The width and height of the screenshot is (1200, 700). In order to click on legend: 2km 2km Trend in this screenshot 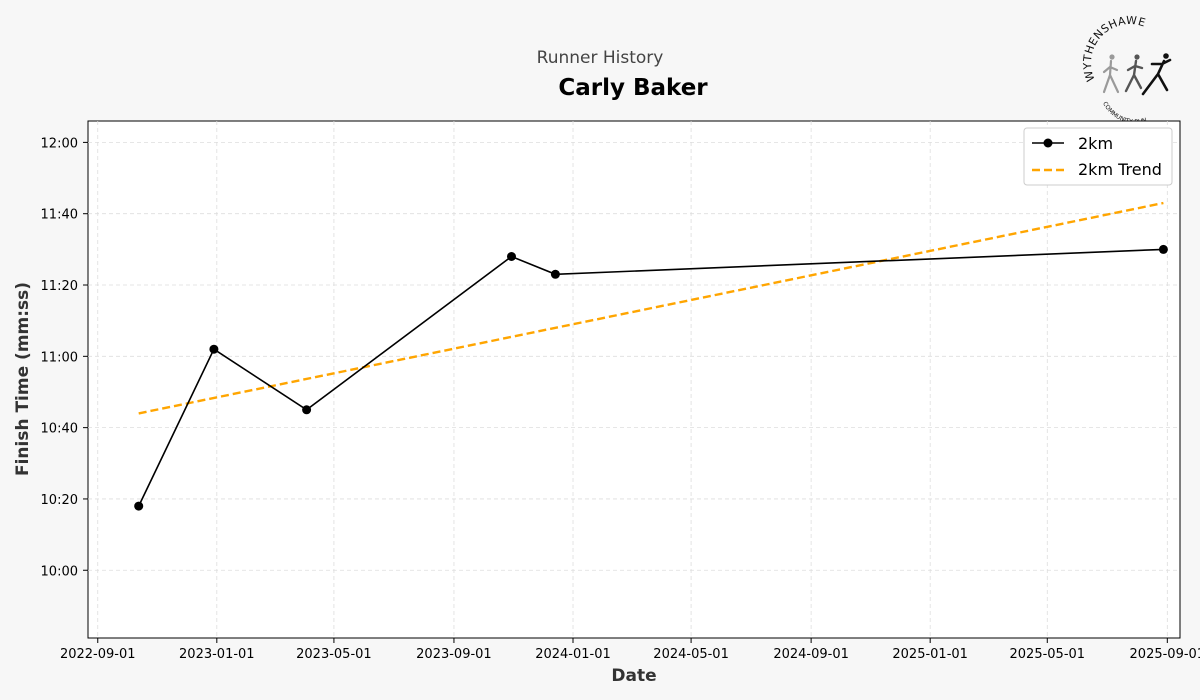, I will do `click(1098, 156)`.